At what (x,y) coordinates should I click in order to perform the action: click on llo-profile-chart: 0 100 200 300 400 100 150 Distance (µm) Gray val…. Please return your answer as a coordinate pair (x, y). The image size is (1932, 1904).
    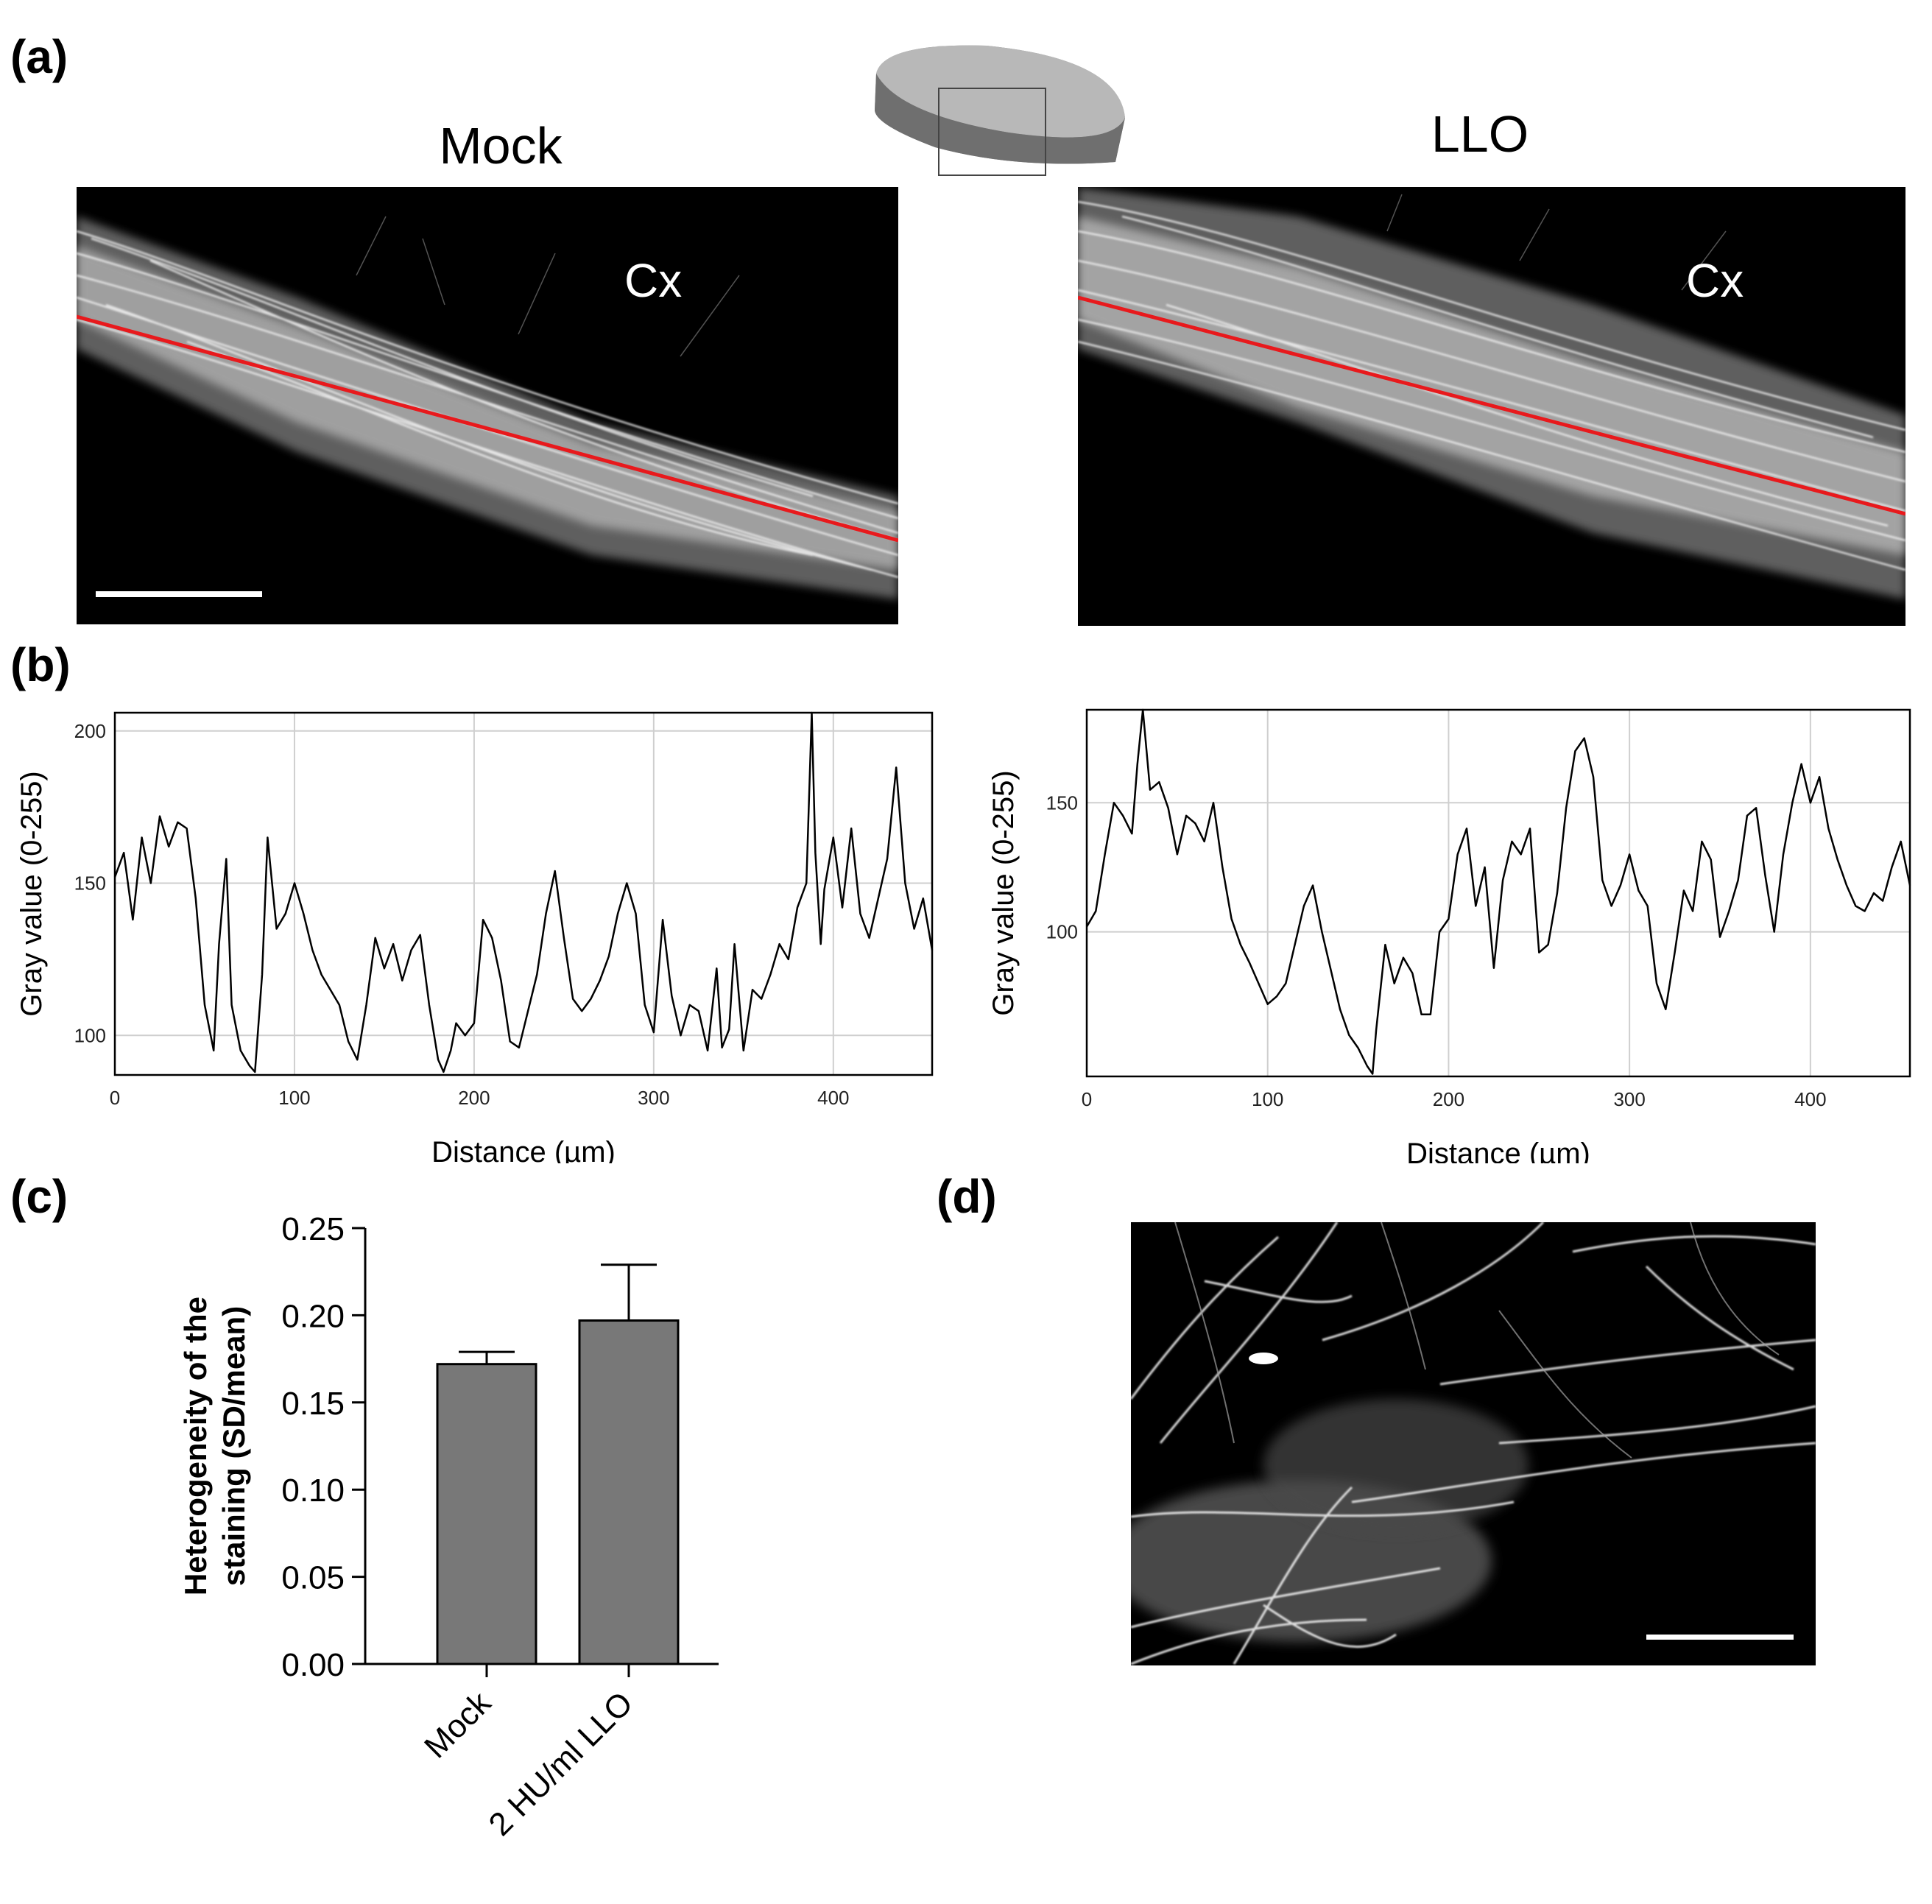
    Looking at the image, I should click on (1449, 936).